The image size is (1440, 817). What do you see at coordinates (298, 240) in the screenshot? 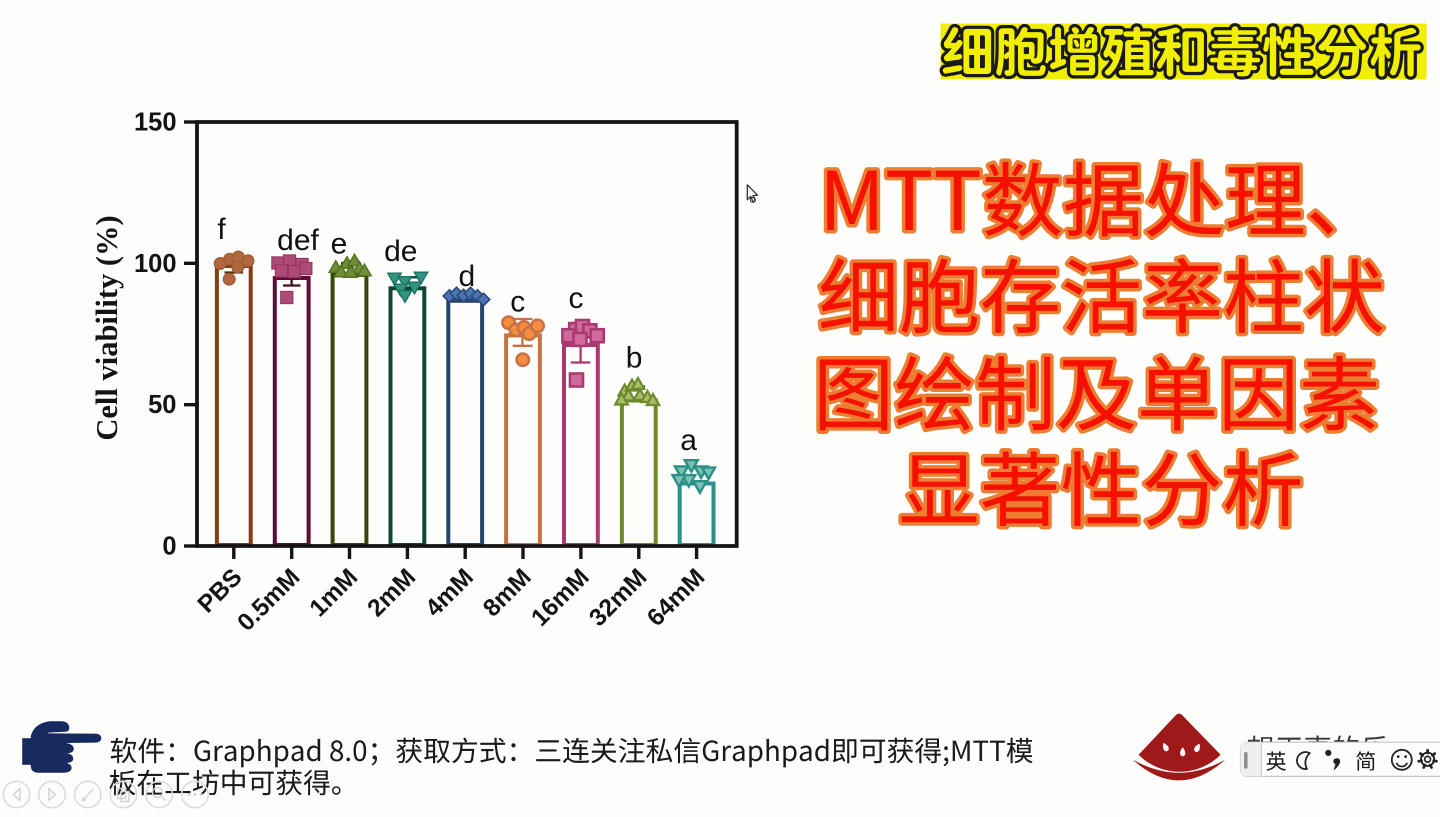
I see `svg-text: def` at bounding box center [298, 240].